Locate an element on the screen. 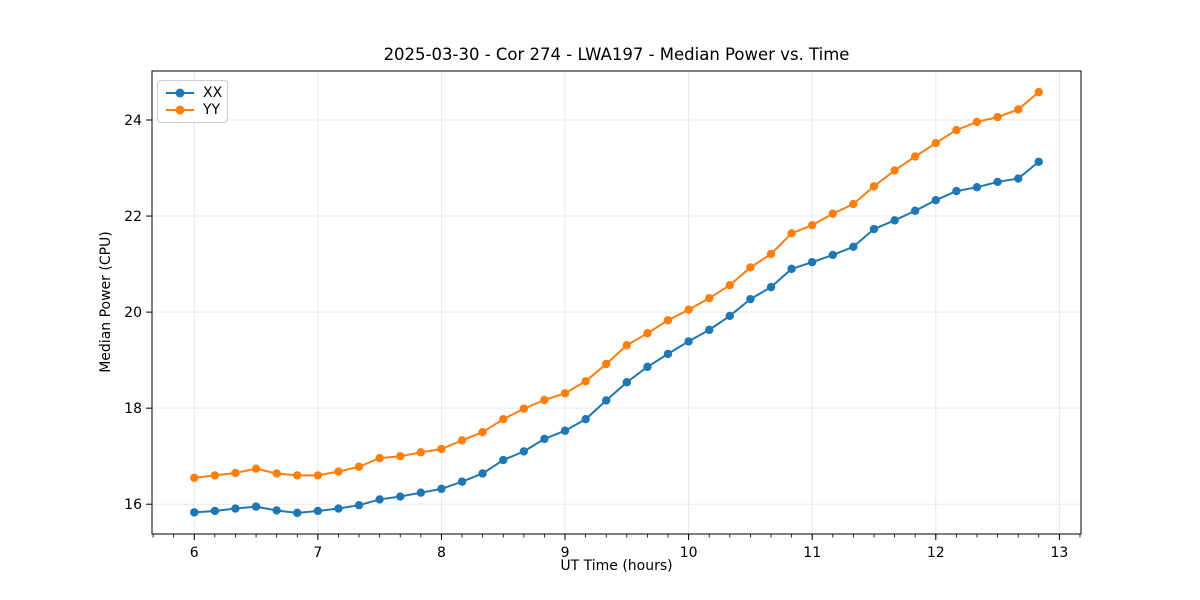  x-tick-label-8: 8 is located at coordinates (441, 553).